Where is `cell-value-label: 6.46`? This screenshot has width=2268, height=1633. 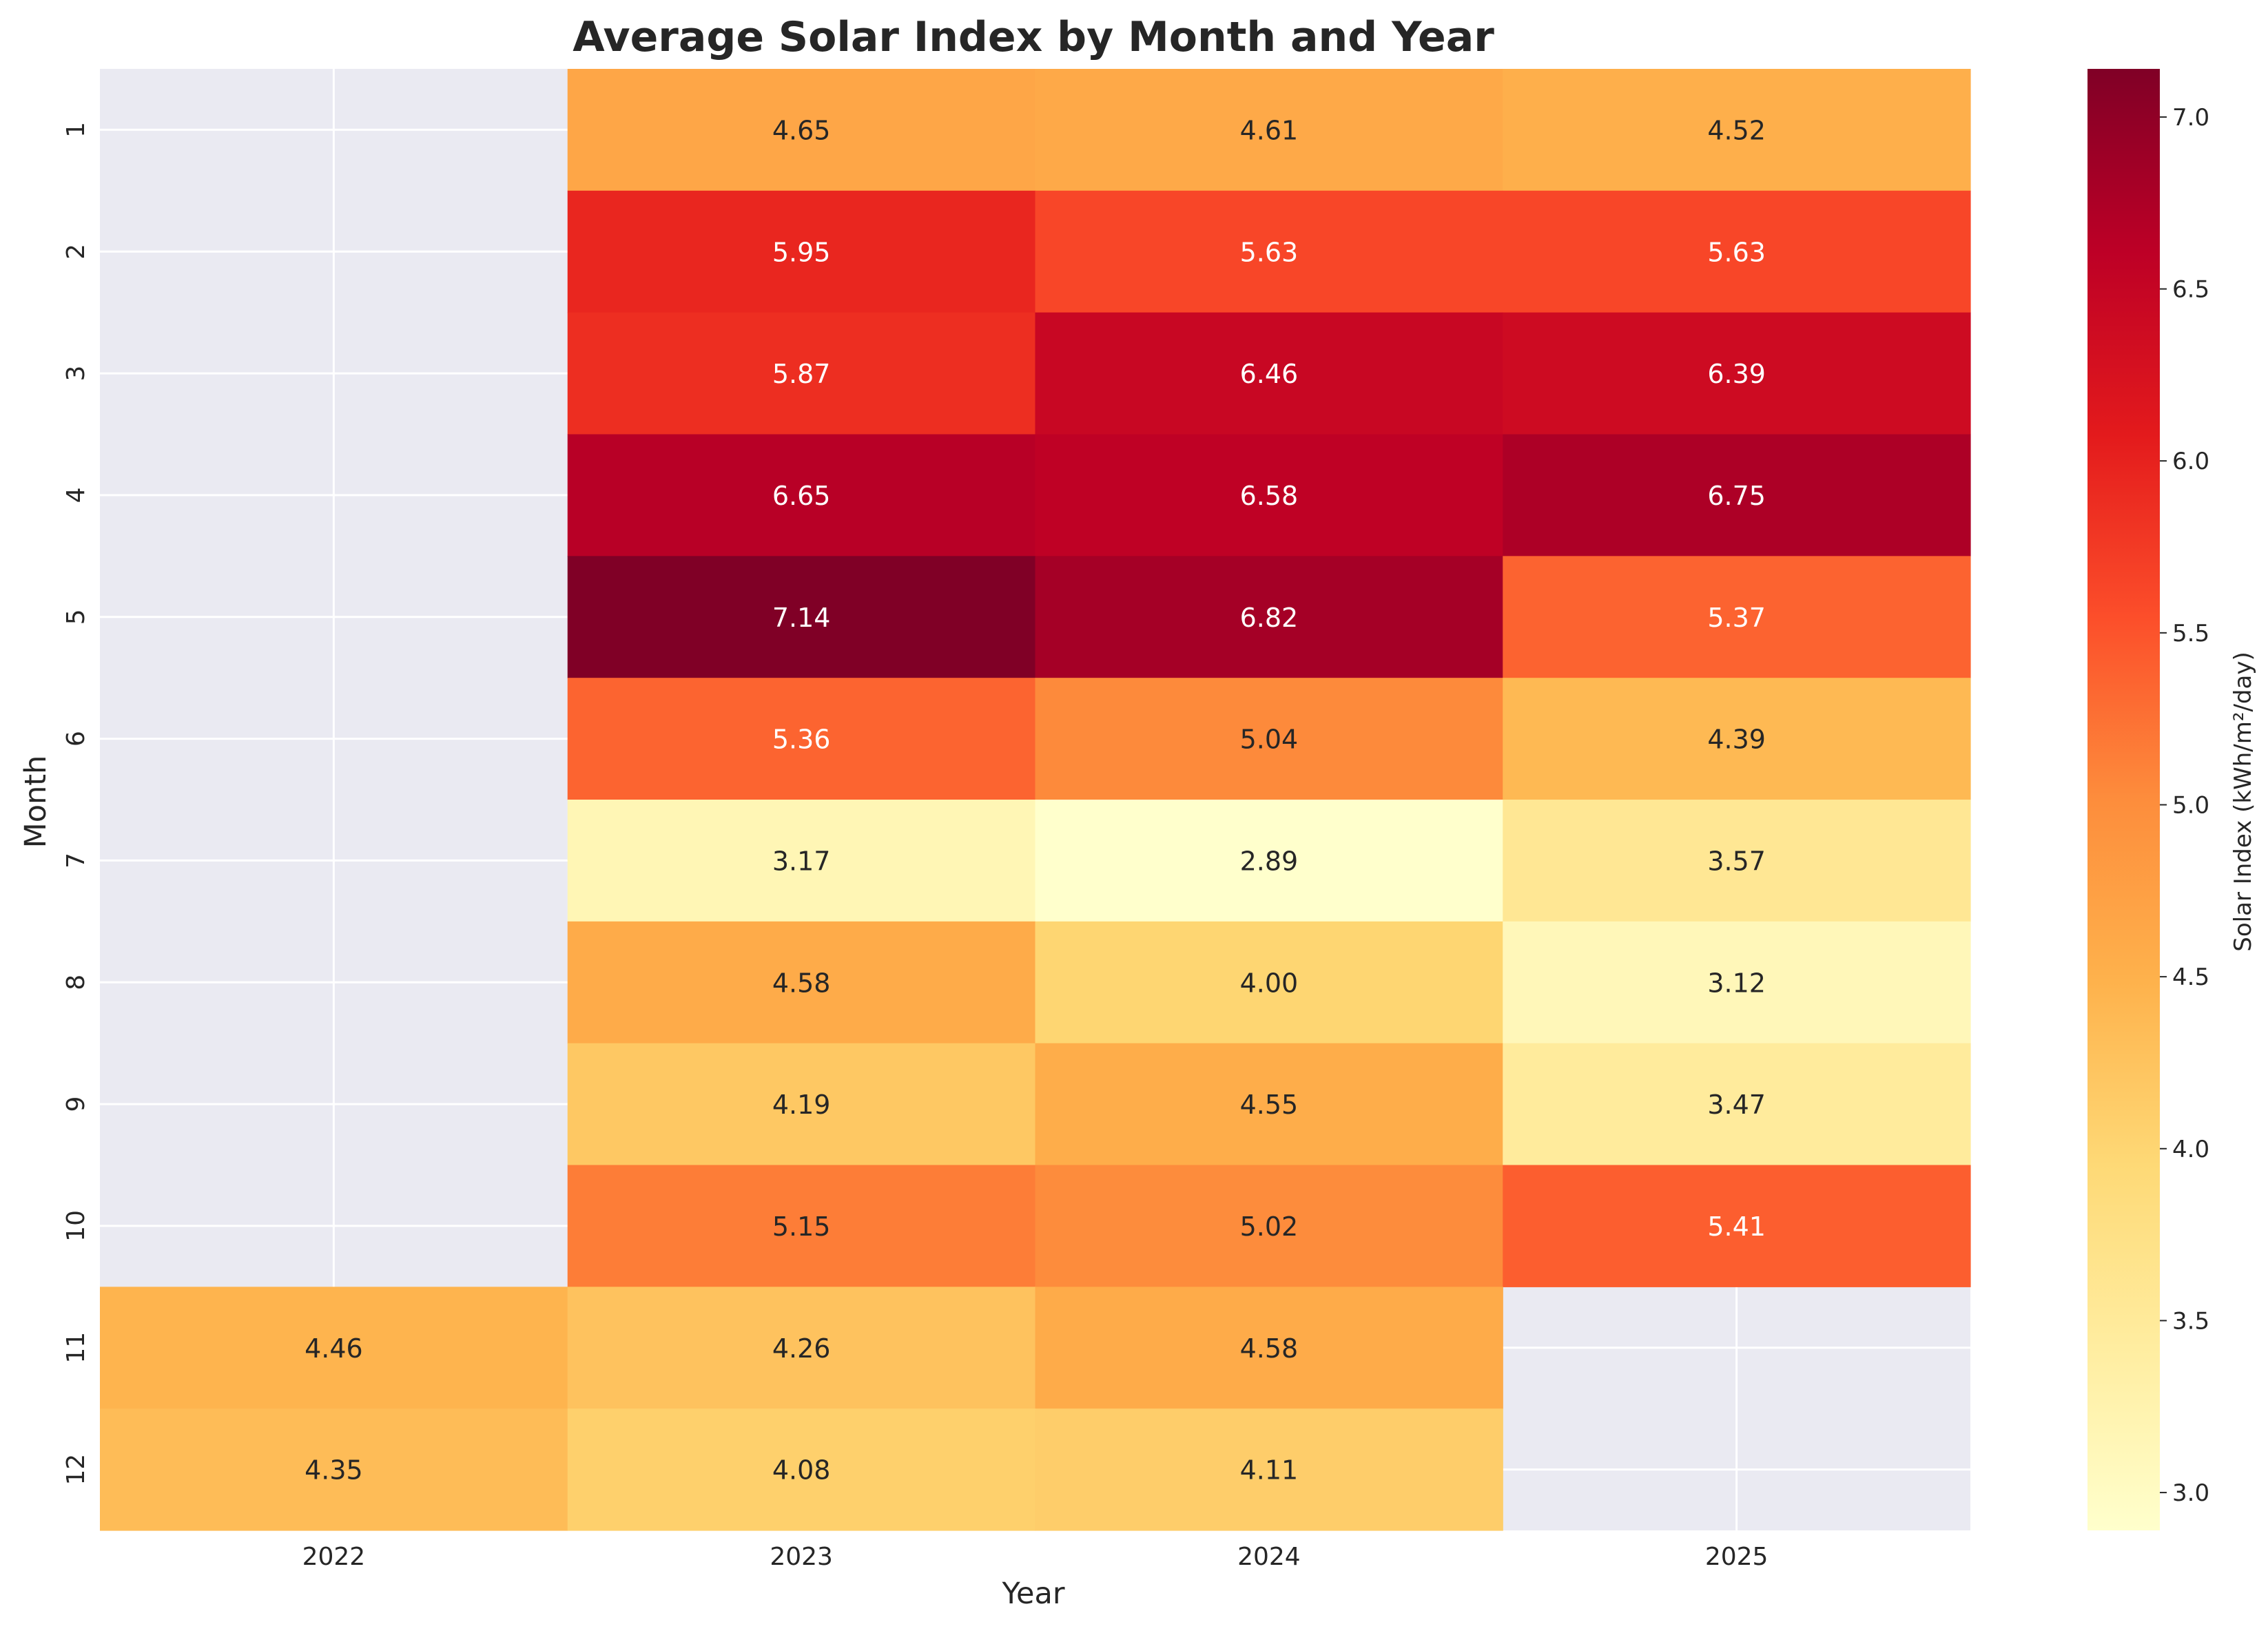 cell-value-label: 6.46 is located at coordinates (1269, 374).